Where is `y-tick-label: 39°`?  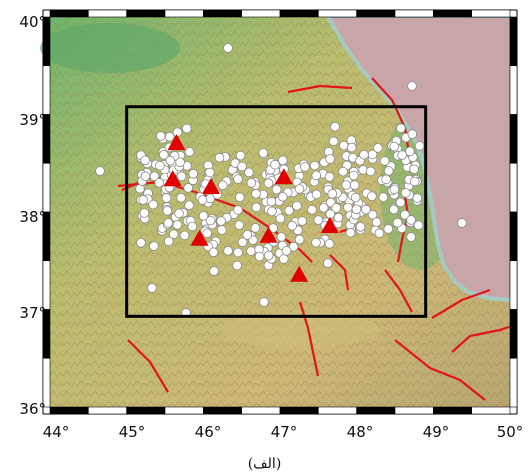
y-tick-label: 39° is located at coordinates (32, 120).